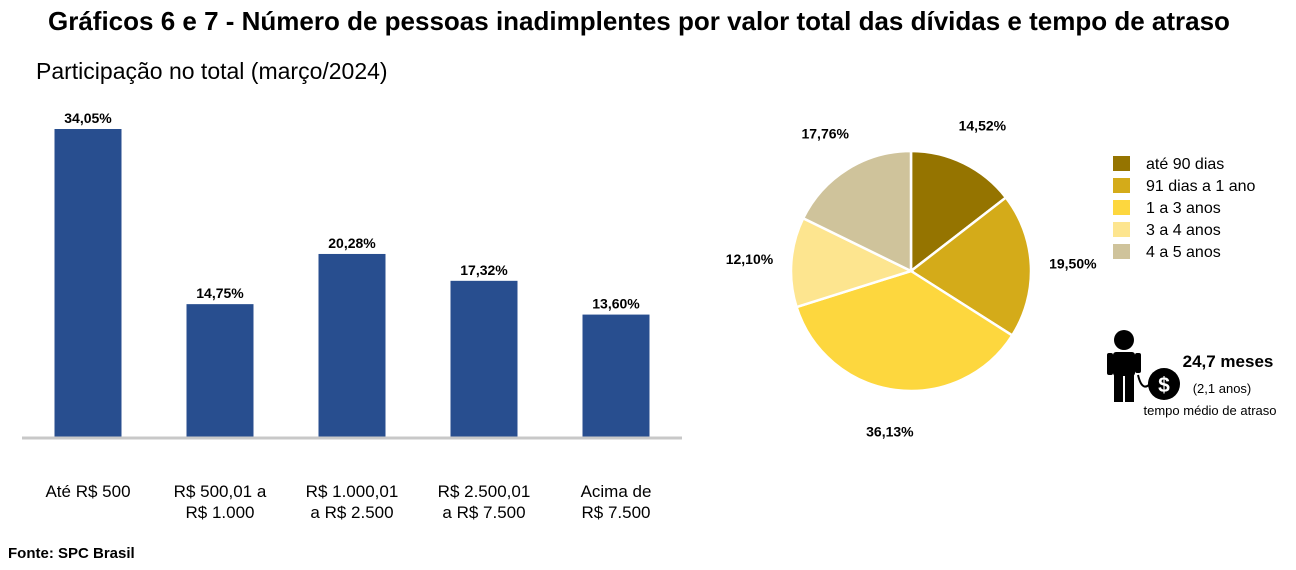 The width and height of the screenshot is (1296, 570). I want to click on pie-value-label: 12,10%, so click(750, 259).